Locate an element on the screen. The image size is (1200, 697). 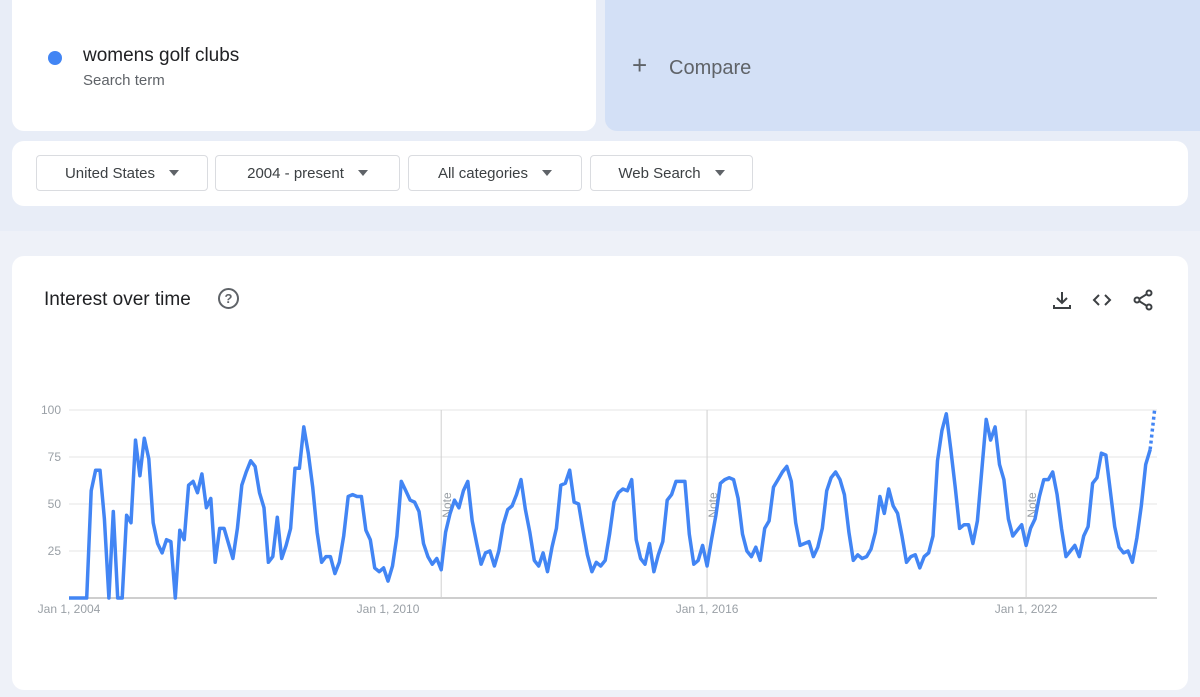
search-term-sublabel: Search term is located at coordinates (124, 80).